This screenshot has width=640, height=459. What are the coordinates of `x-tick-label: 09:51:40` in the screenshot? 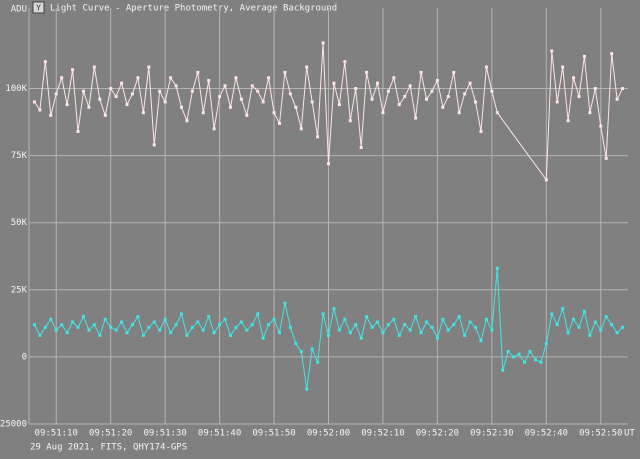 It's located at (219, 434).